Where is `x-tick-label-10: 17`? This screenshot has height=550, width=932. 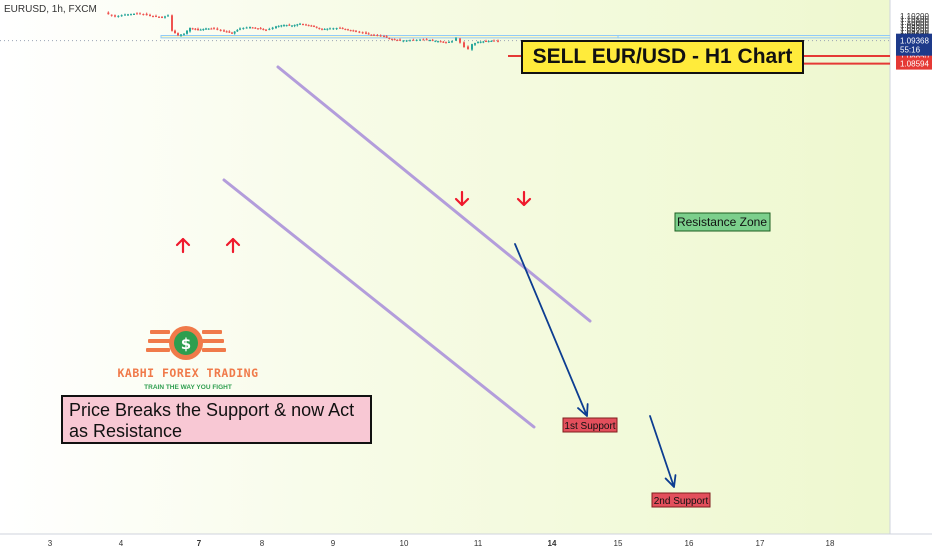
x-tick-label-10: 17 is located at coordinates (760, 543).